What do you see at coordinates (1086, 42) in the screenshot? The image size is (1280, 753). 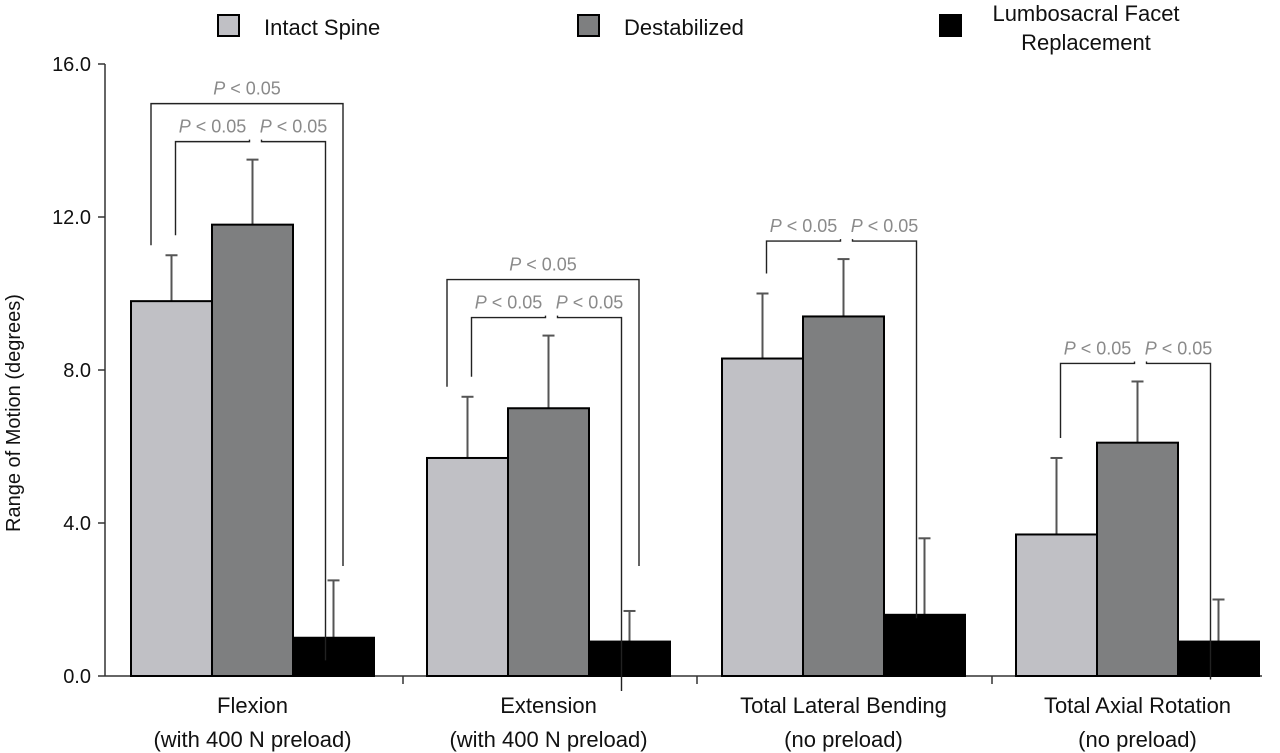 I see `legend-label: Replacement` at bounding box center [1086, 42].